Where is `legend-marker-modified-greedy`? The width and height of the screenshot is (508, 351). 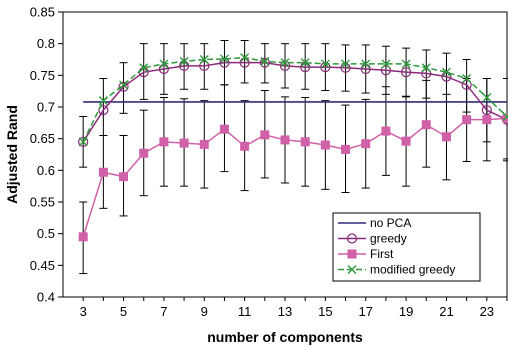
legend-marker-modified-greedy is located at coordinates (352, 269).